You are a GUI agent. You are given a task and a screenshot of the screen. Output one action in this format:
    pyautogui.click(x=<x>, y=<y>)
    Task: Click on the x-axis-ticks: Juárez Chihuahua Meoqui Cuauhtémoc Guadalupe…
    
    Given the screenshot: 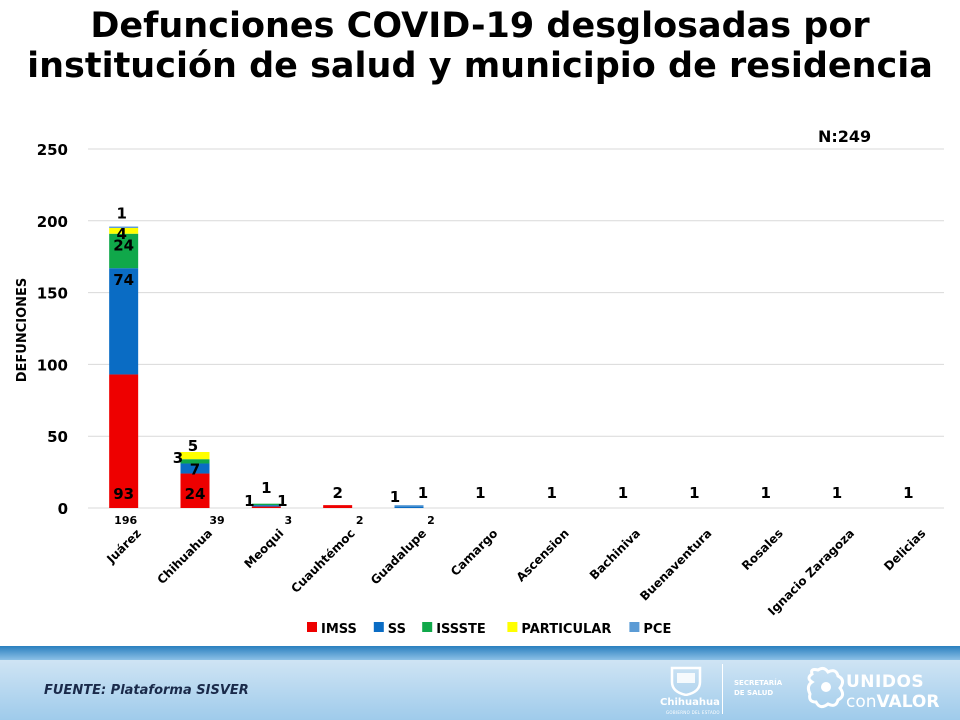 What is the action you would take?
    pyautogui.click(x=515, y=572)
    